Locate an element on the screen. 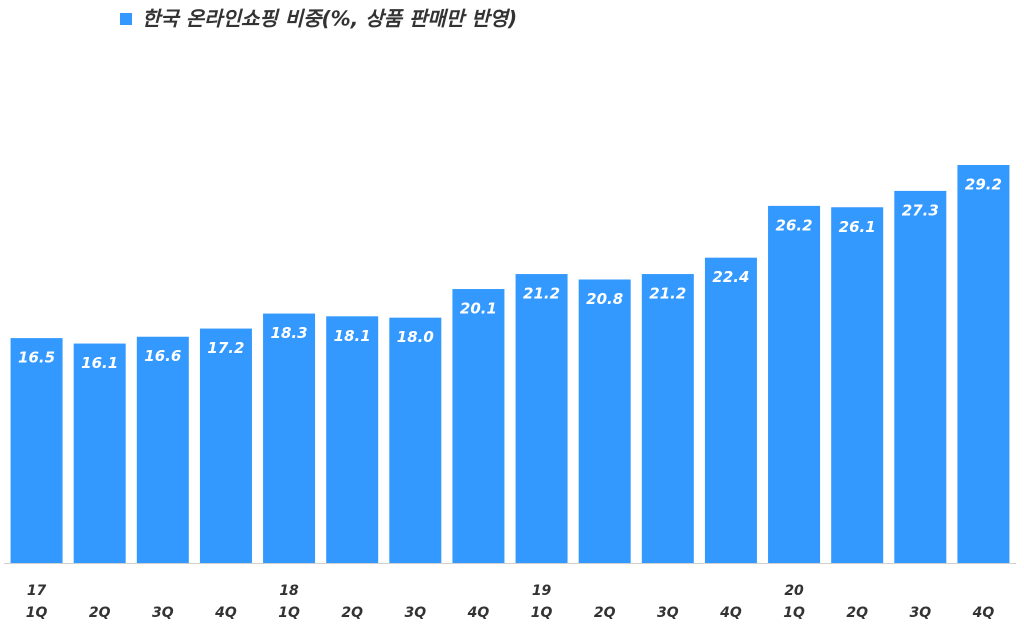 The height and width of the screenshot is (636, 1024). value-label: 27.3 is located at coordinates (920, 210).